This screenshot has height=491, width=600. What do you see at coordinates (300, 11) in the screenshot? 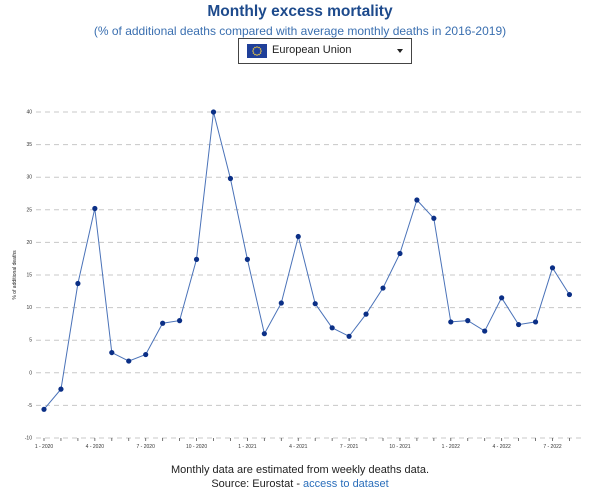
I see `chart-title: Monthly excess mortality` at bounding box center [300, 11].